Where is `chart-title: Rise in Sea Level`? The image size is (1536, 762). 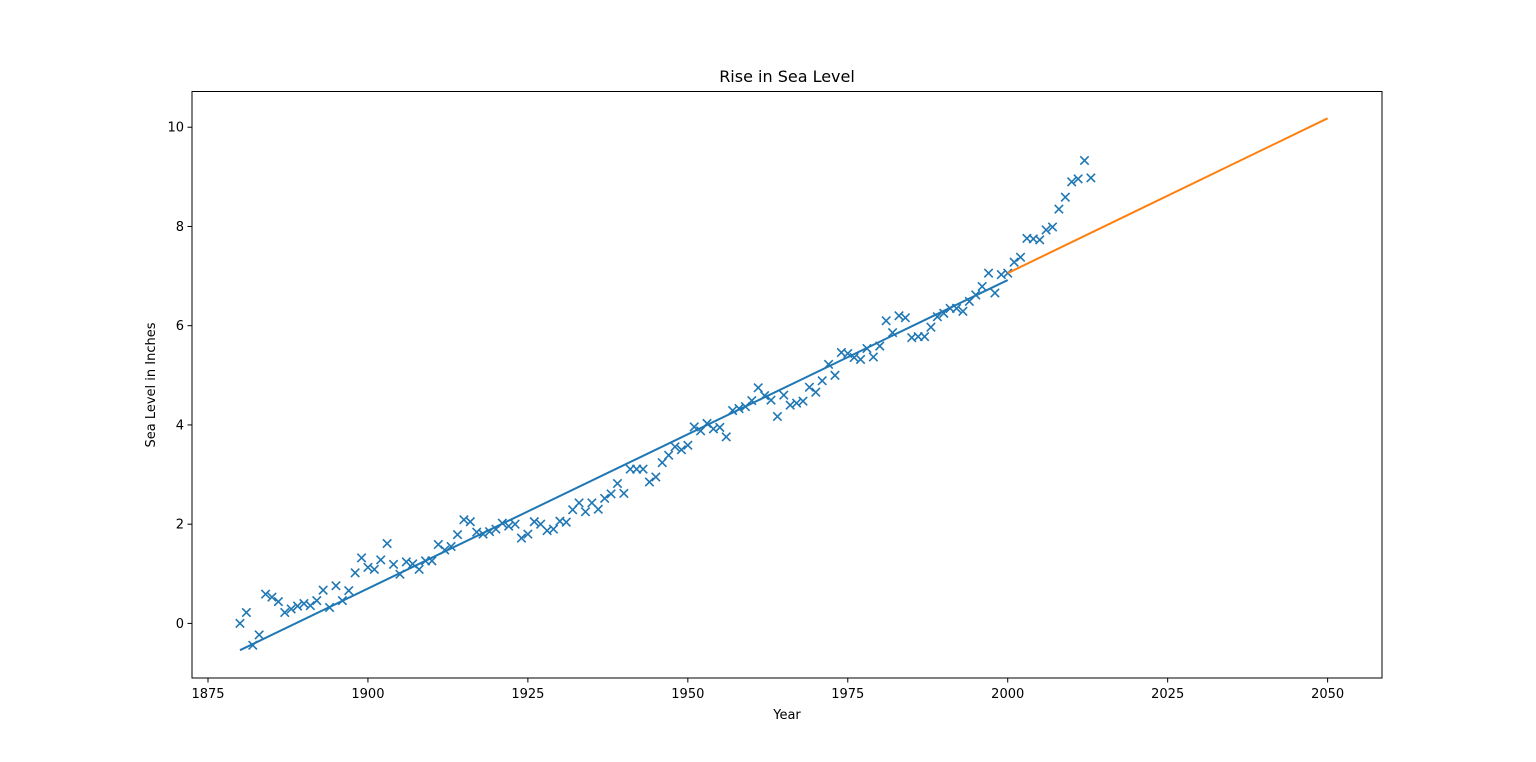
chart-title: Rise in Sea Level is located at coordinates (787, 76).